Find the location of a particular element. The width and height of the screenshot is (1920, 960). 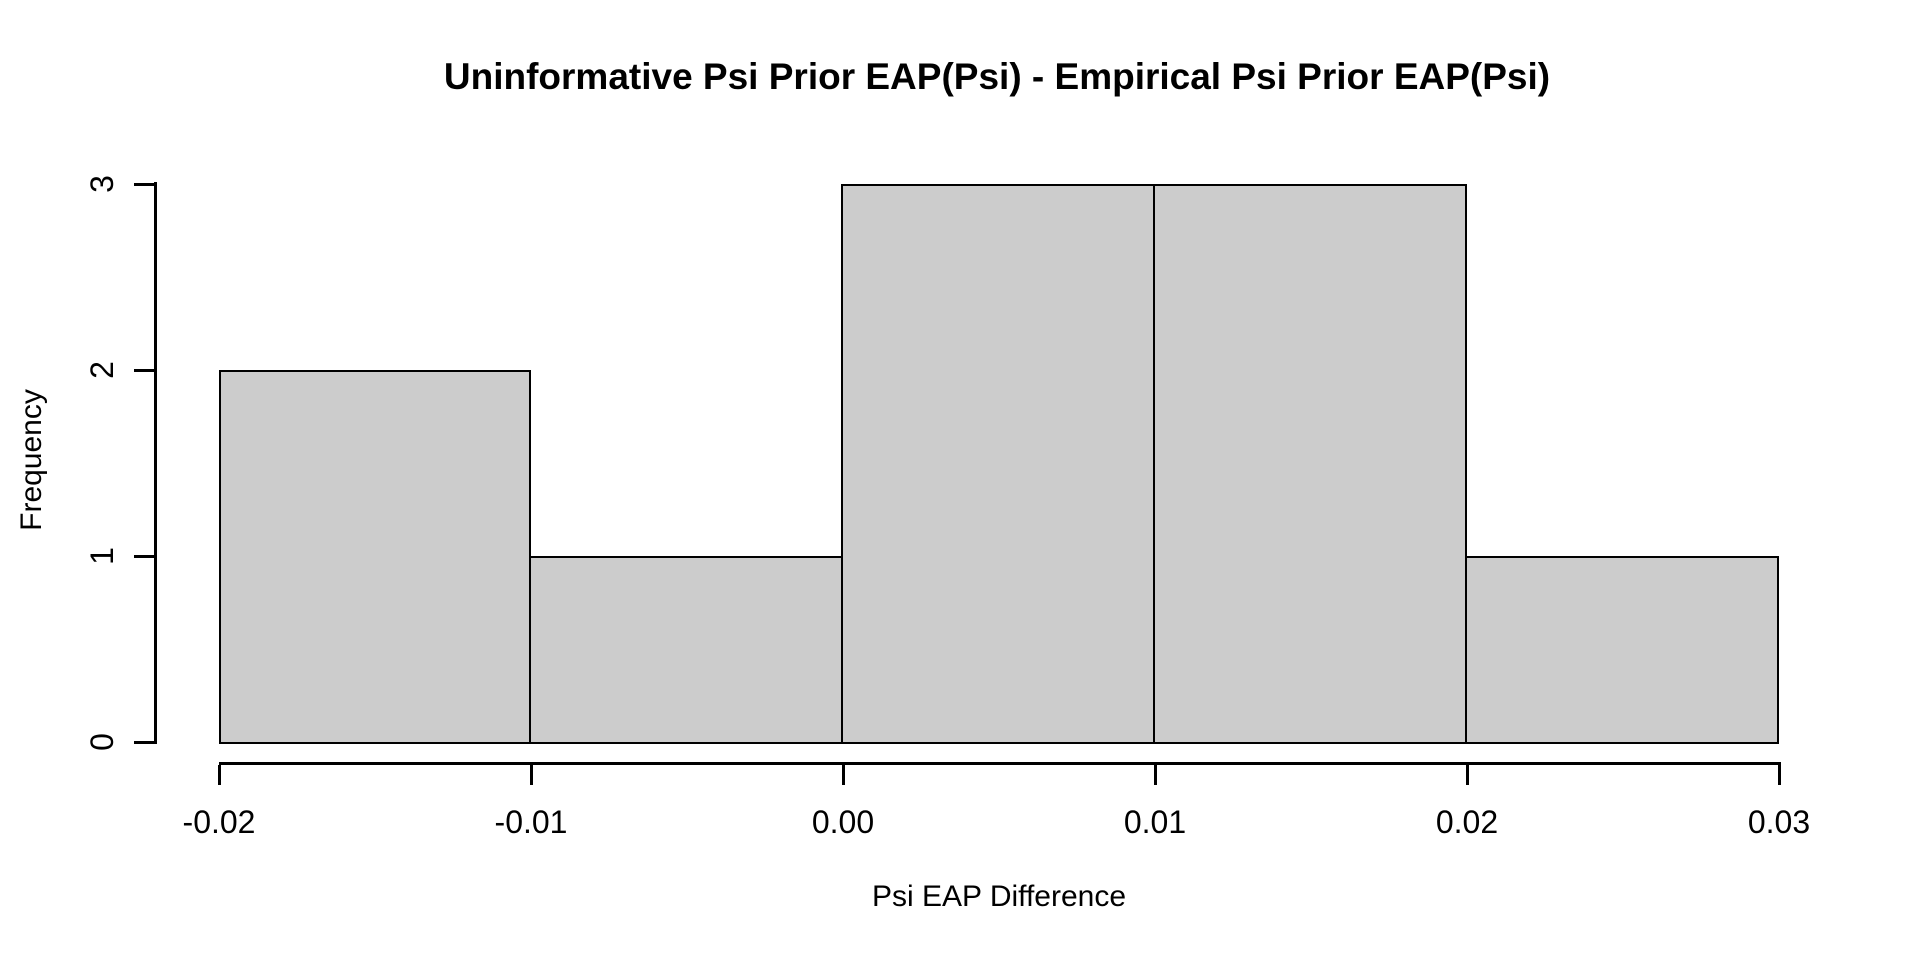

x-tick-label: 0.03 is located at coordinates (1779, 822).